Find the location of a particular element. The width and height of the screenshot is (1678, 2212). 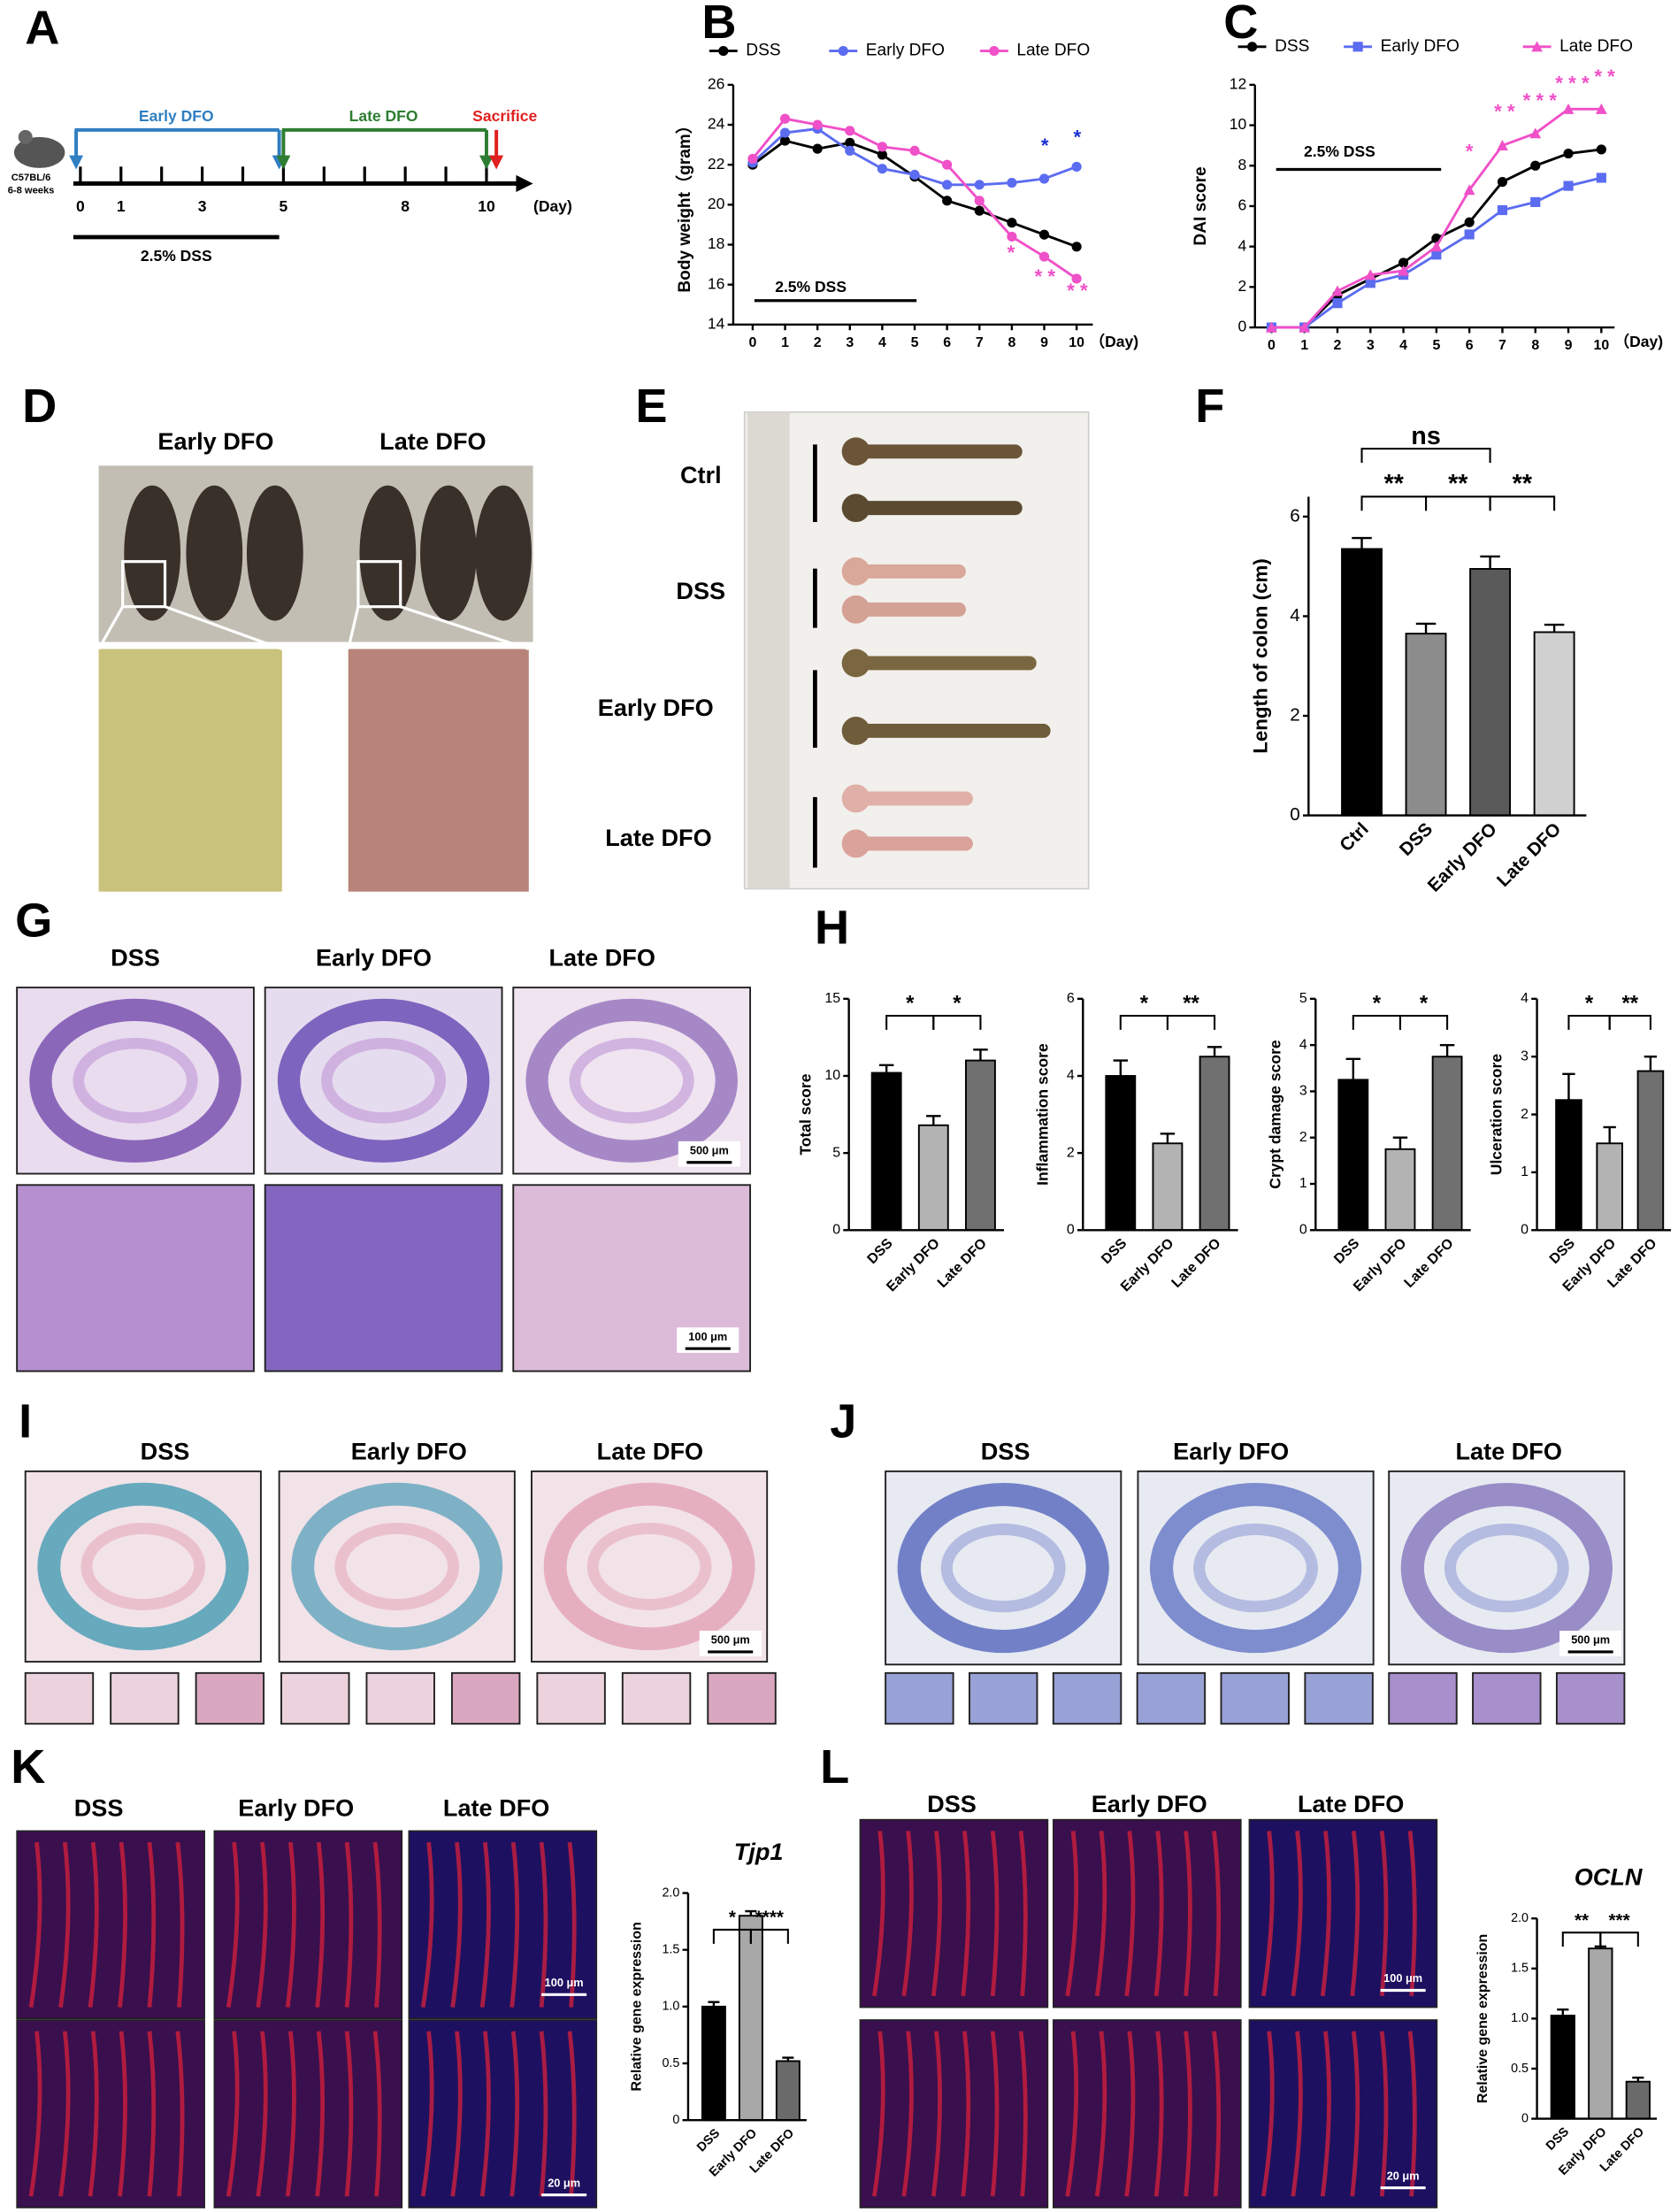

legend-label: DSS is located at coordinates (763, 51).